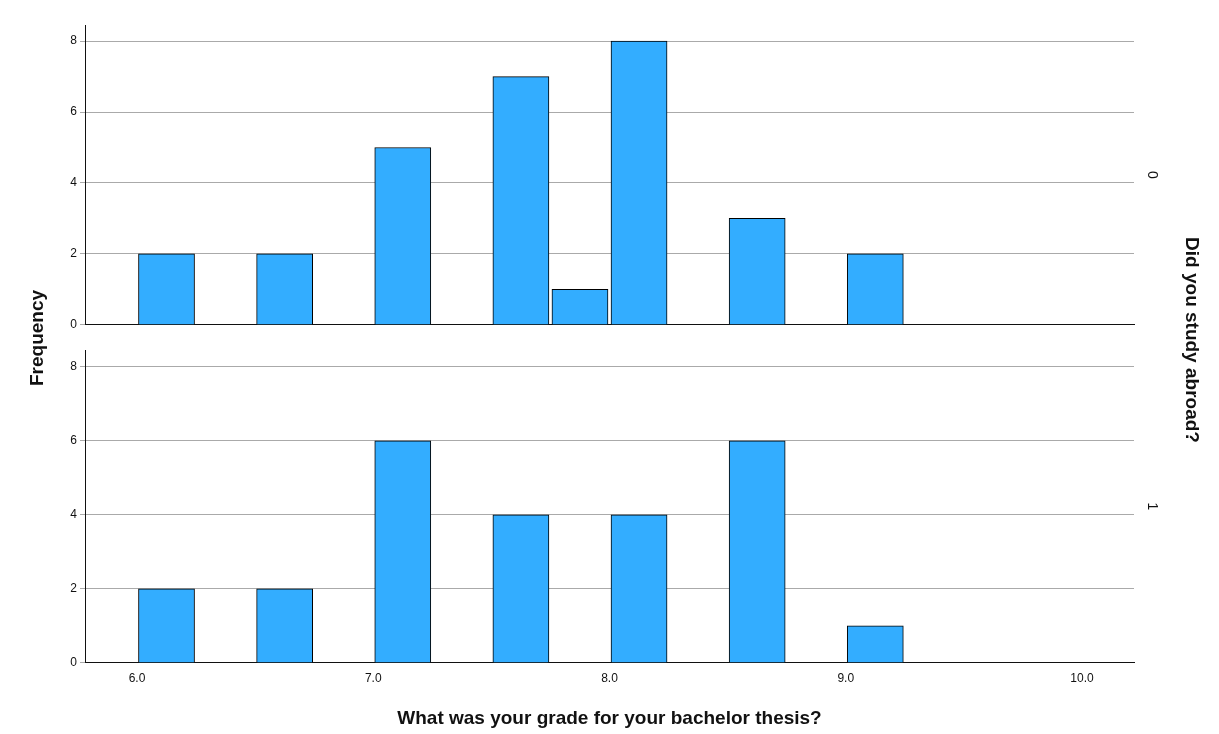  What do you see at coordinates (1153, 506) in the screenshot?
I see `text: 1` at bounding box center [1153, 506].